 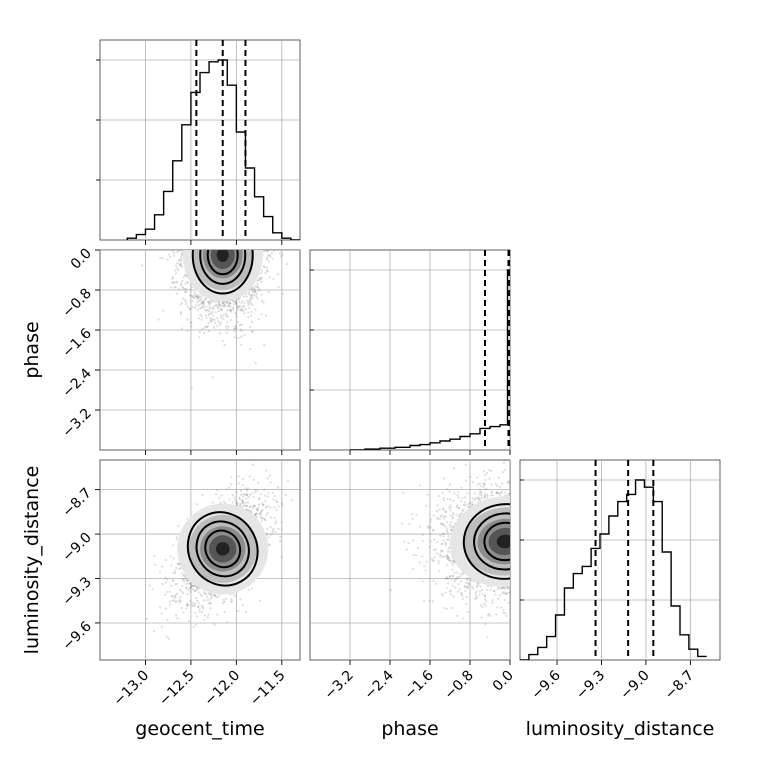 I want to click on histogram-panel-phase, so click(x=410, y=350).